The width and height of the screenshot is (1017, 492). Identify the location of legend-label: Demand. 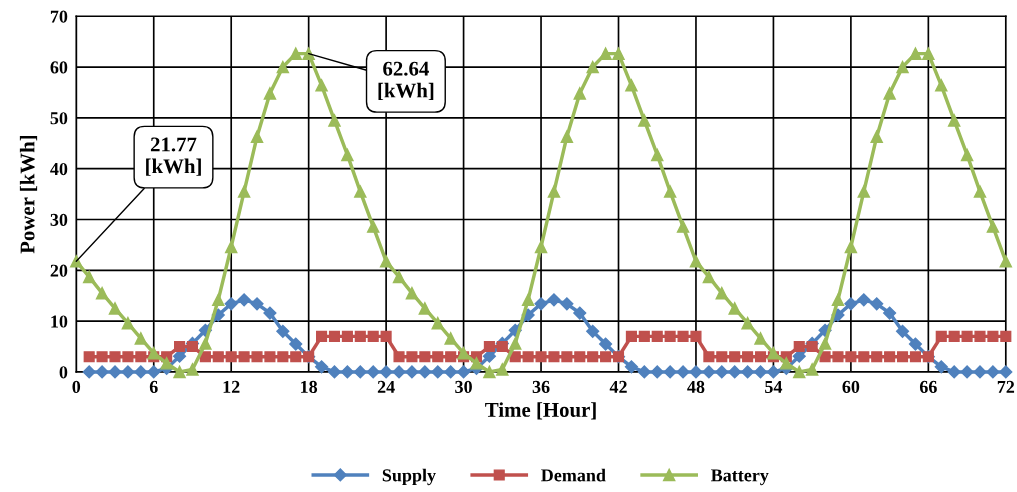
(573, 475).